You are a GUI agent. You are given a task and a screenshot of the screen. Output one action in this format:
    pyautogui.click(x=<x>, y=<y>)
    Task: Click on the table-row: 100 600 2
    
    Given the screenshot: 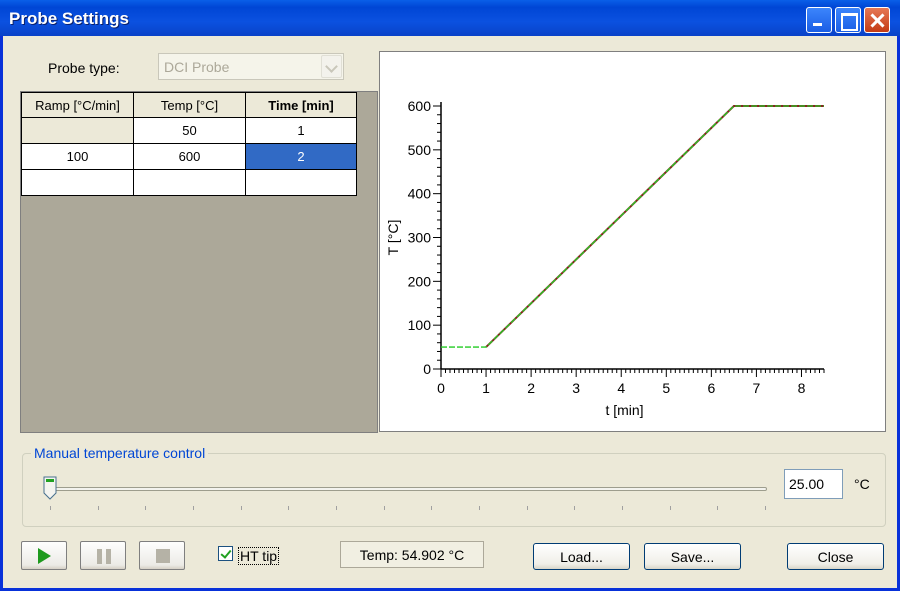 What is the action you would take?
    pyautogui.click(x=189, y=156)
    